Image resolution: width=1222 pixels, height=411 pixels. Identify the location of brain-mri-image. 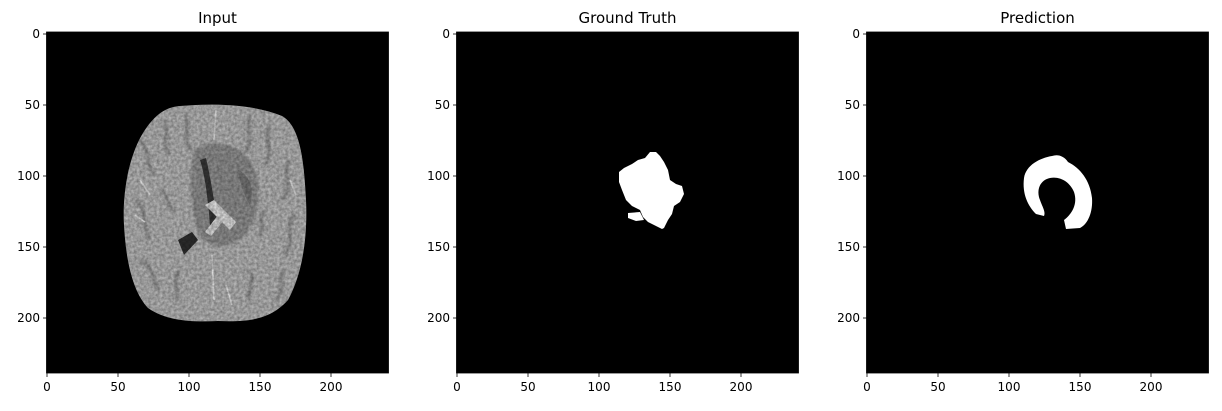
(215, 213).